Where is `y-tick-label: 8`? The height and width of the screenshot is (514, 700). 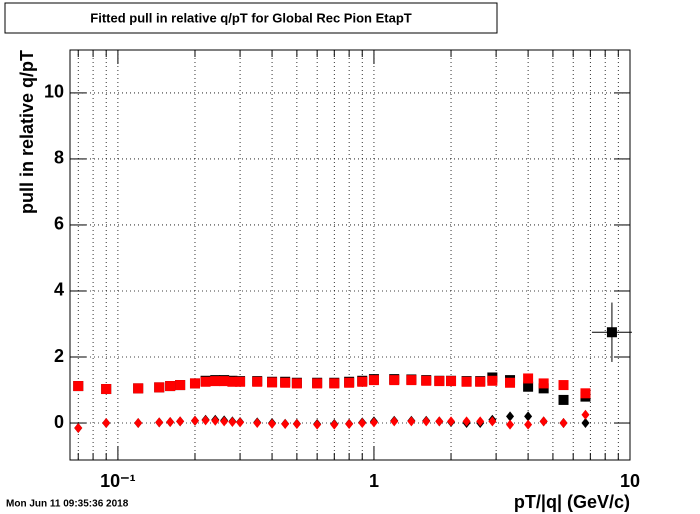
y-tick-label: 8 is located at coordinates (59, 158).